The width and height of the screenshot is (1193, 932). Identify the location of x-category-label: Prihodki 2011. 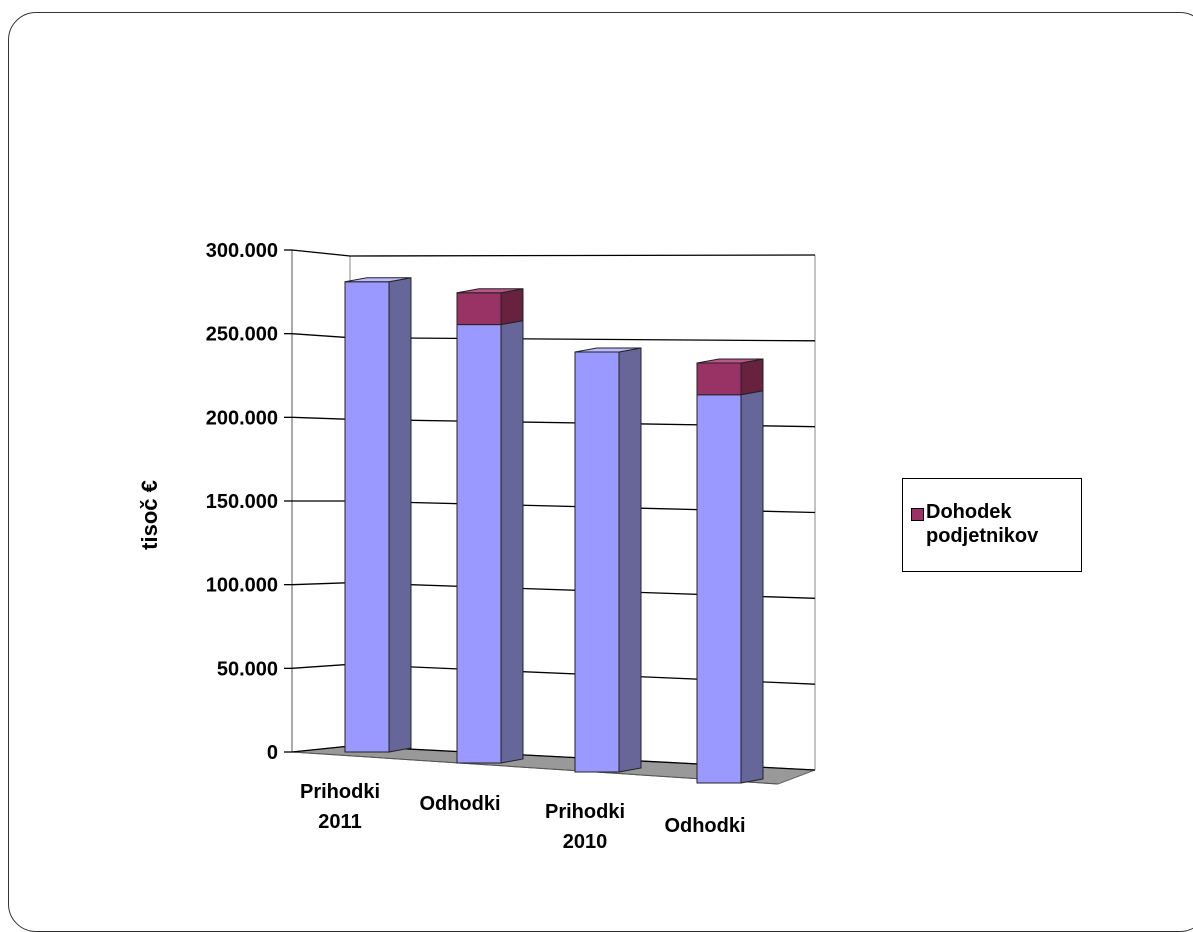
(340, 807).